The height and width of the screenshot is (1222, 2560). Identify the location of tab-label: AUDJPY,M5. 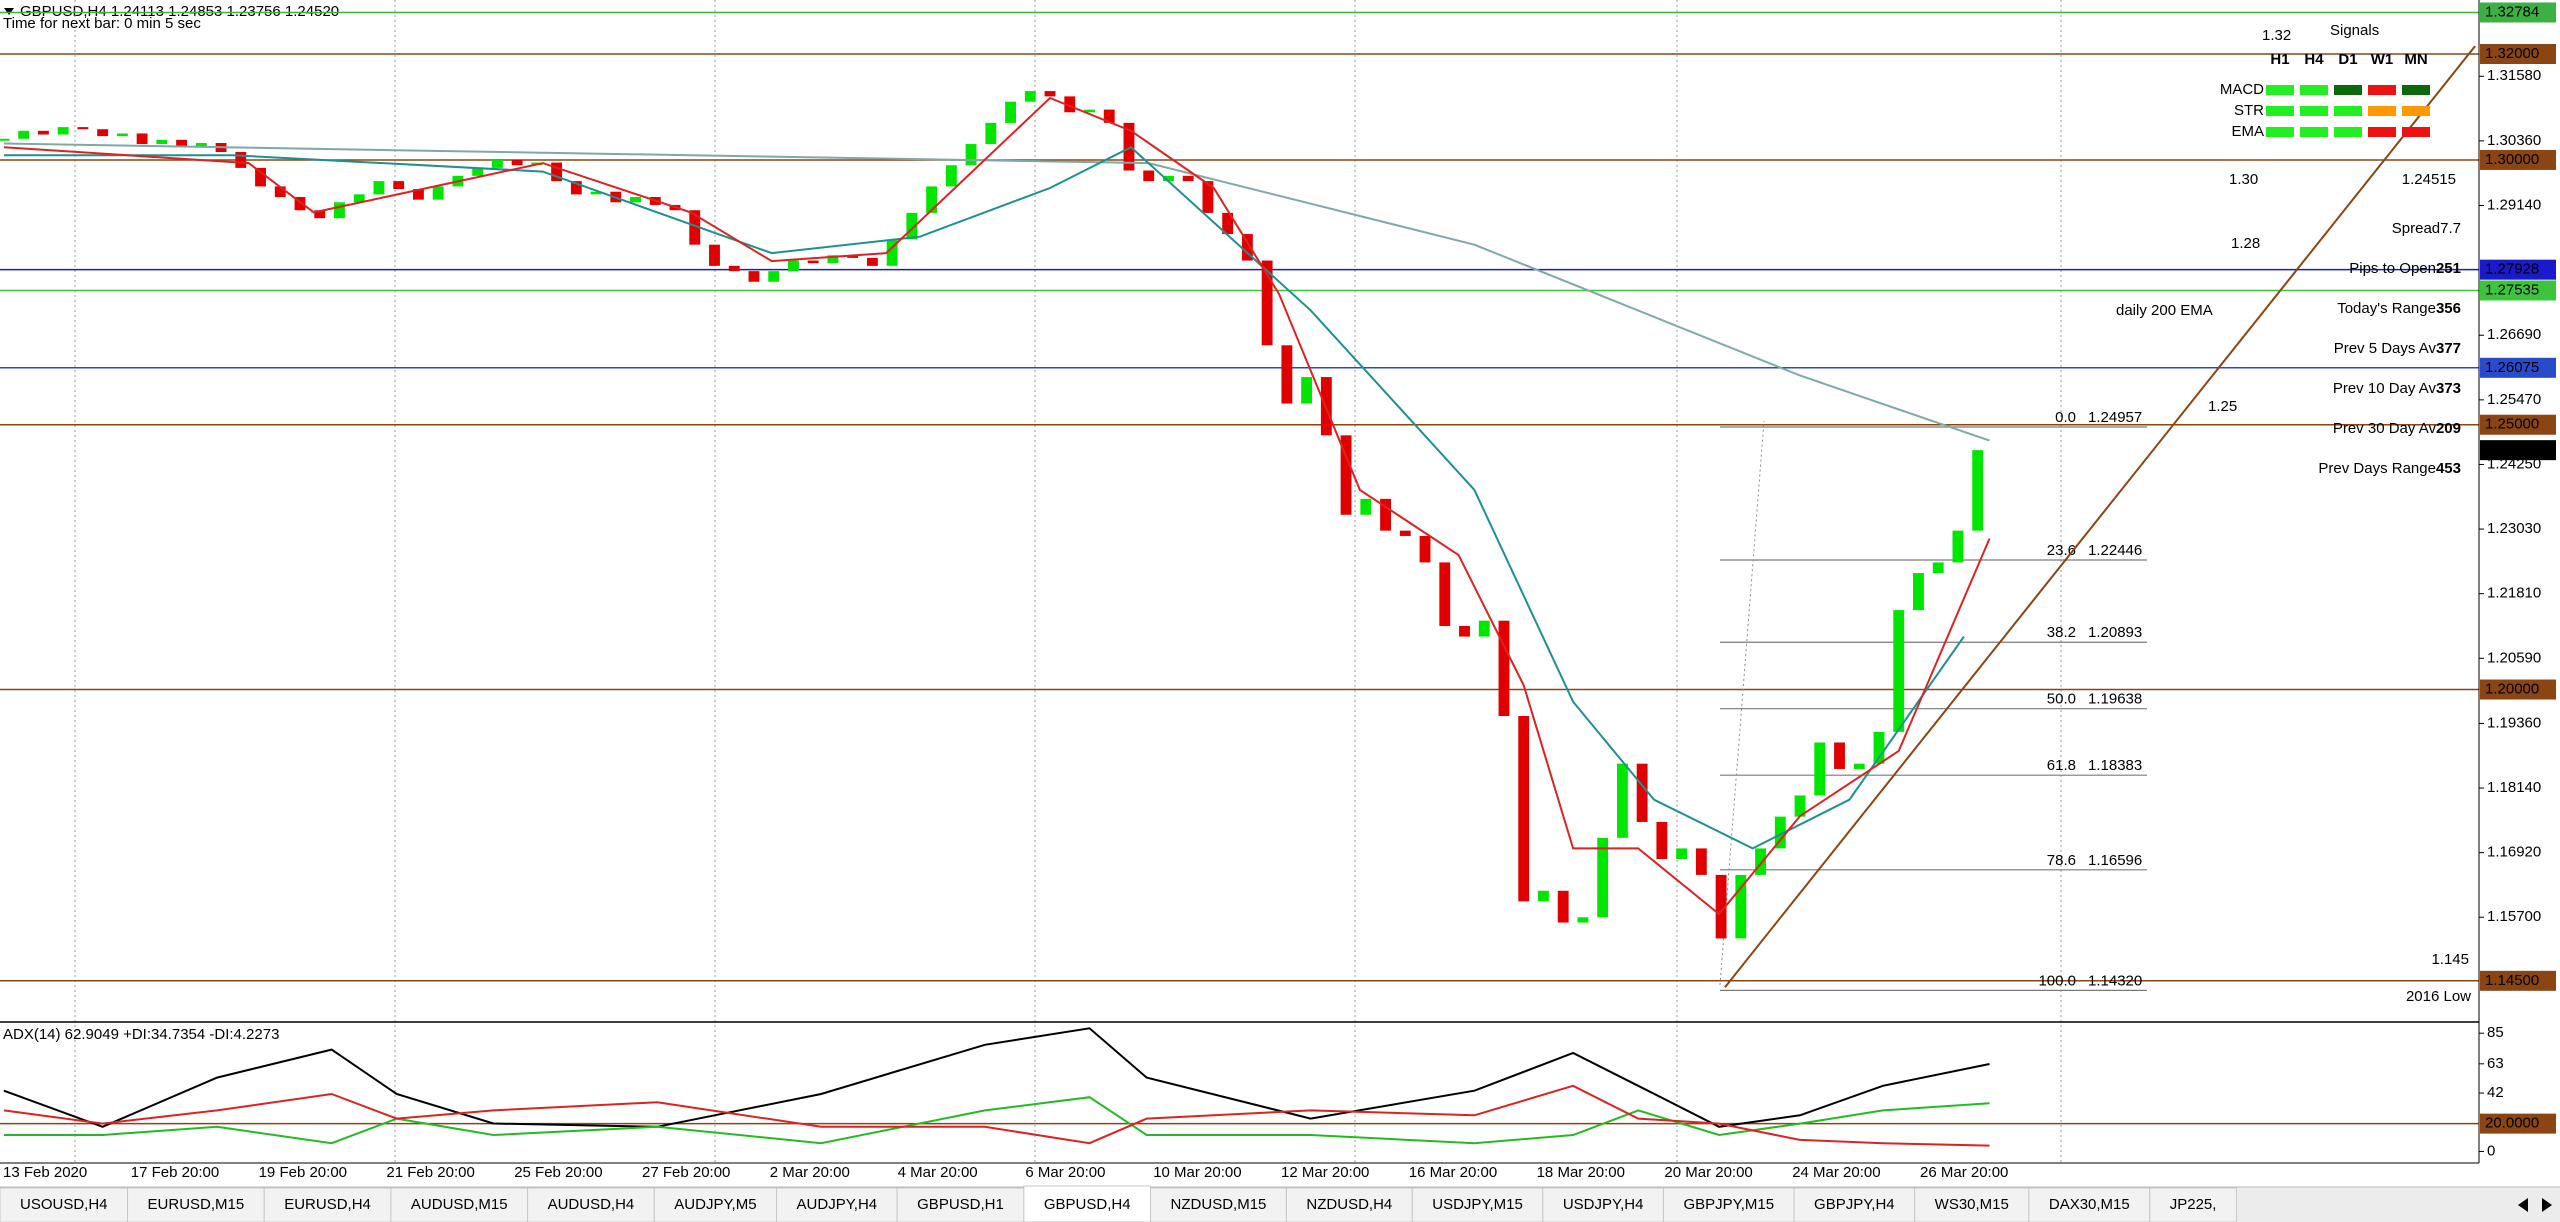
(715, 1204).